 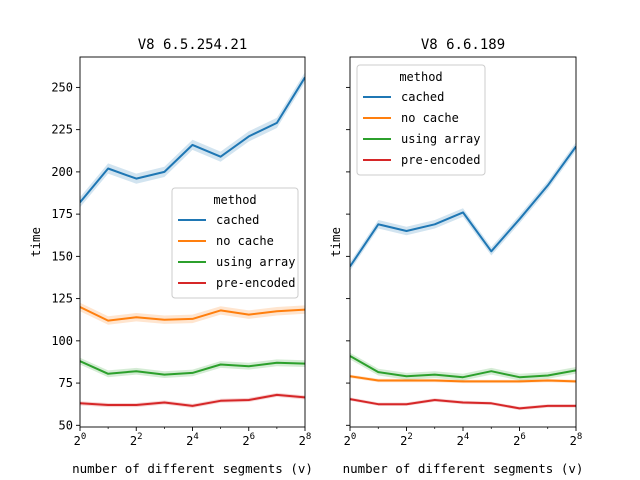 I want to click on series-band-cached, so click(x=192, y=140).